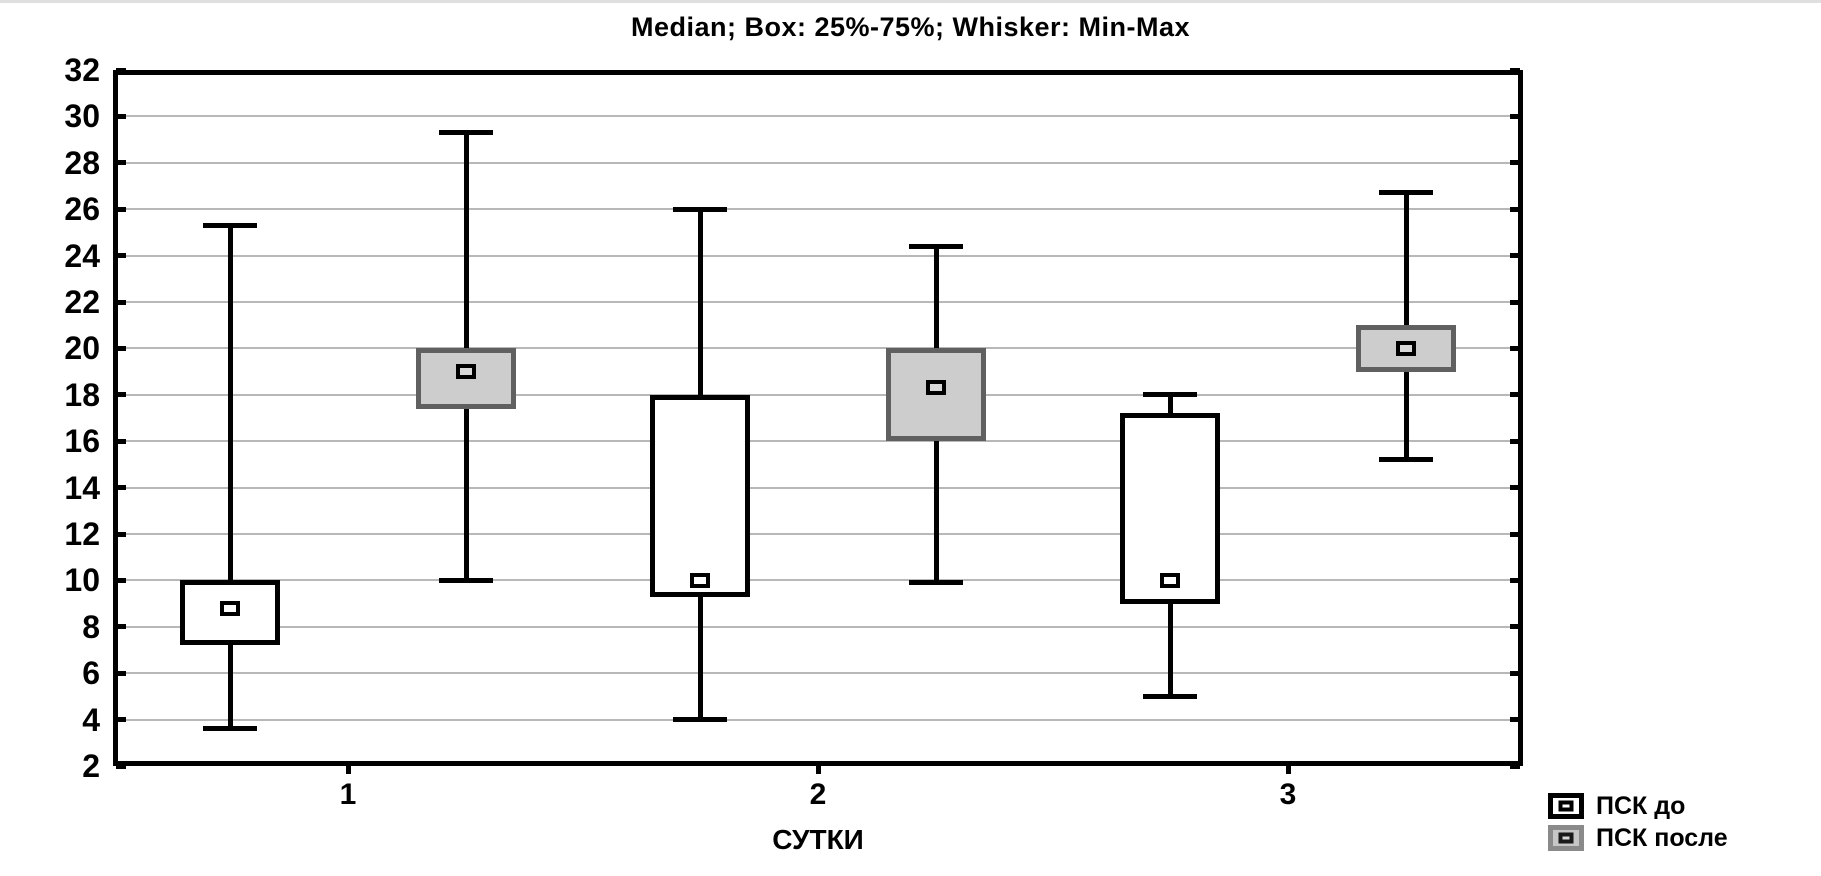 This screenshot has width=1821, height=876. Describe the element at coordinates (82, 580) in the screenshot. I see `y-tick-label: 10` at that location.